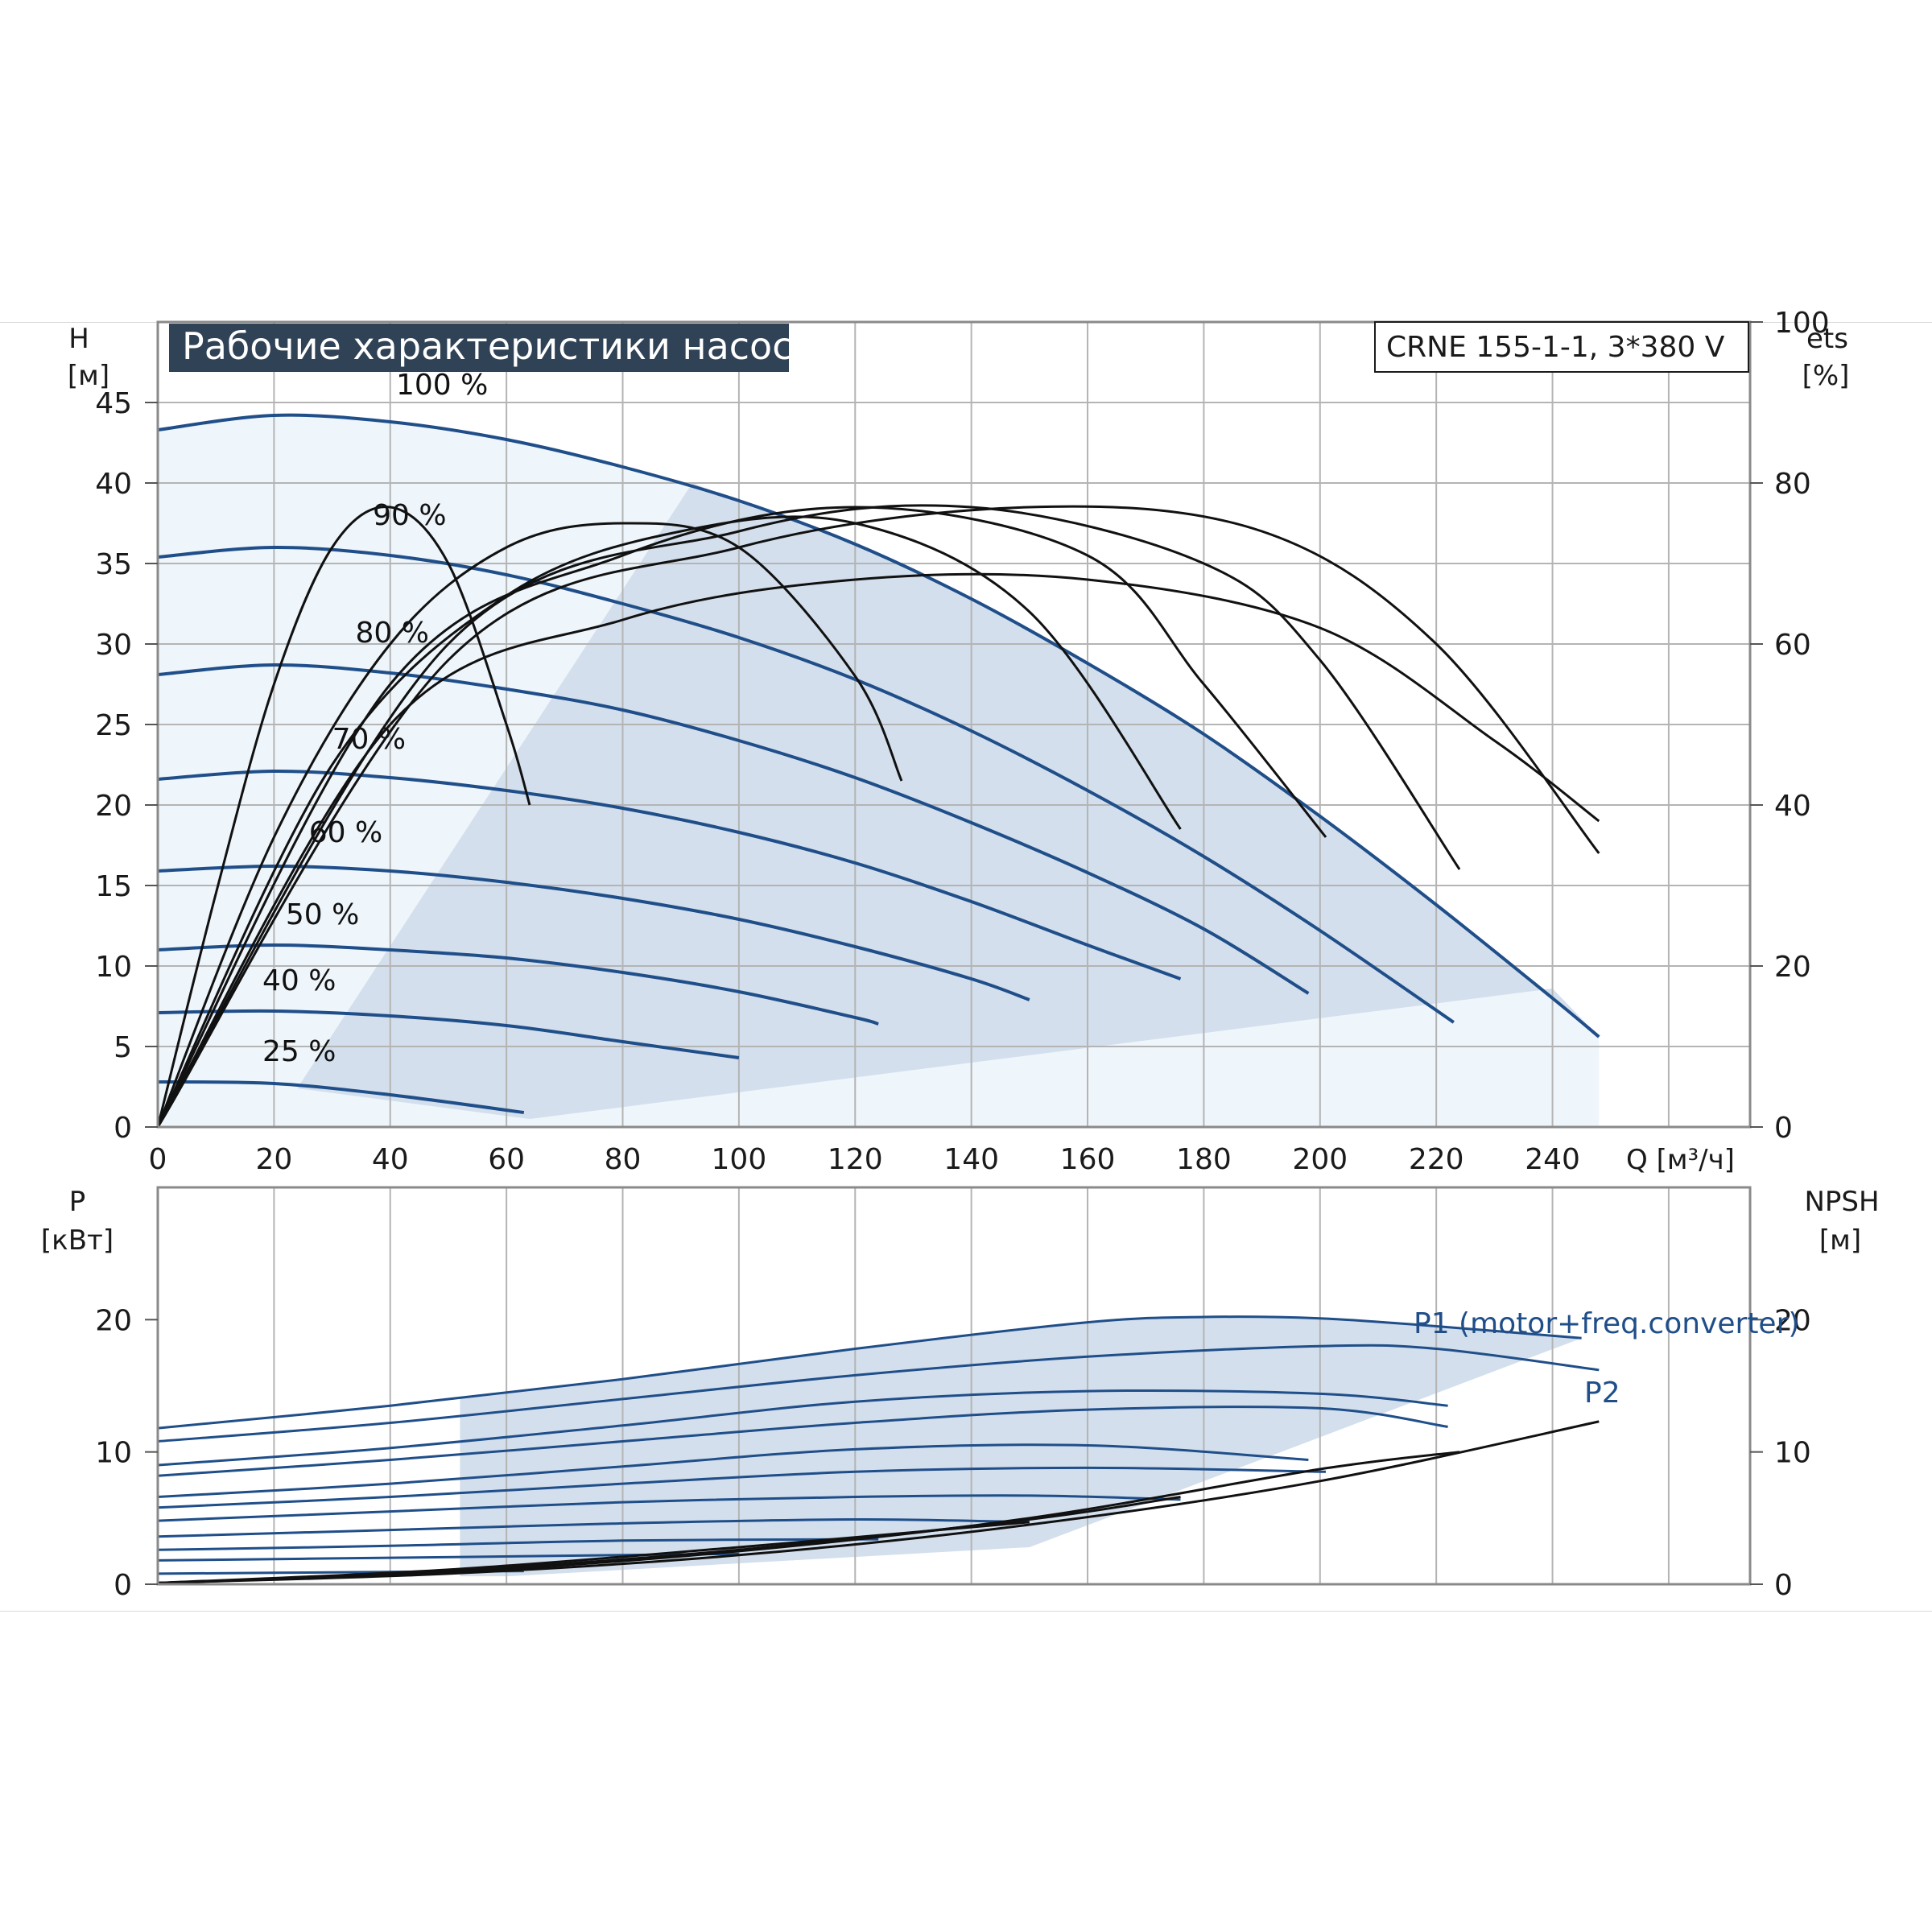 The height and width of the screenshot is (1932, 1932). What do you see at coordinates (113, 886) in the screenshot?
I see `y-tick-label: 15` at bounding box center [113, 886].